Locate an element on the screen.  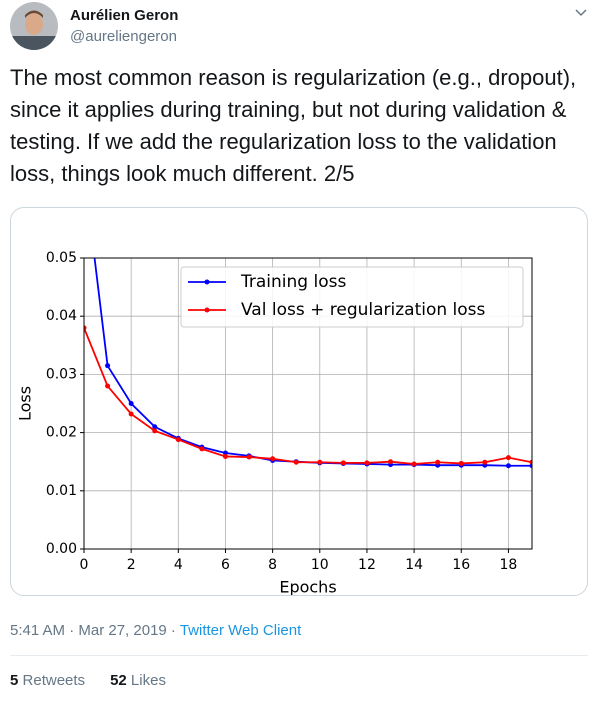
y-tick-label: 0.05 is located at coordinates (61, 258).